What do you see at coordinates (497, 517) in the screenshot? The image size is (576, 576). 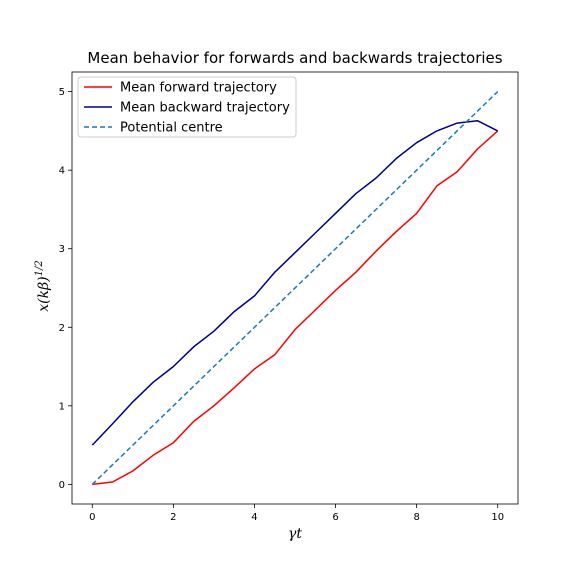 I see `x-tick-label: 10` at bounding box center [497, 517].